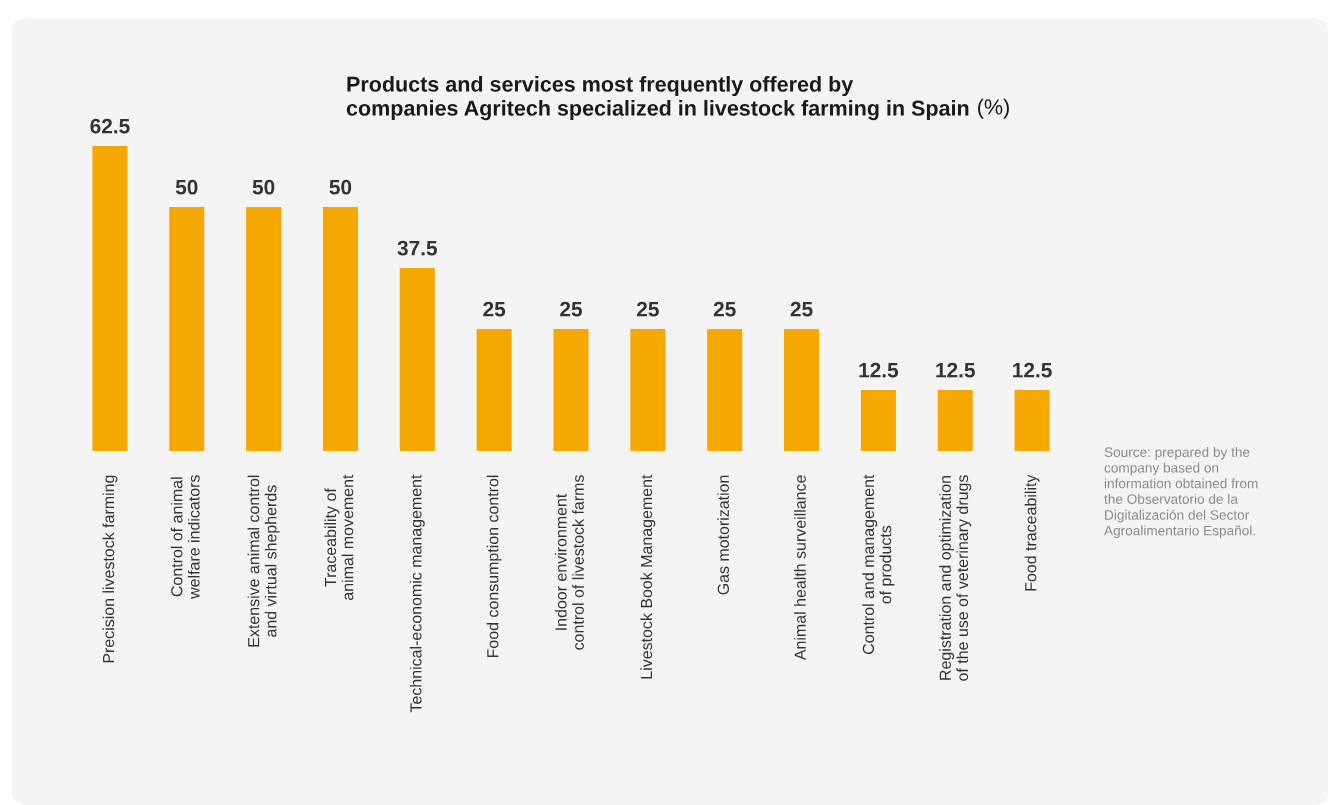 The height and width of the screenshot is (805, 1328). Describe the element at coordinates (1181, 493) in the screenshot. I see `source-note: Source: prepared by the company based on information obtained from the Observatorio de la Digitalización del Sector Agroalimentario Español.` at that location.